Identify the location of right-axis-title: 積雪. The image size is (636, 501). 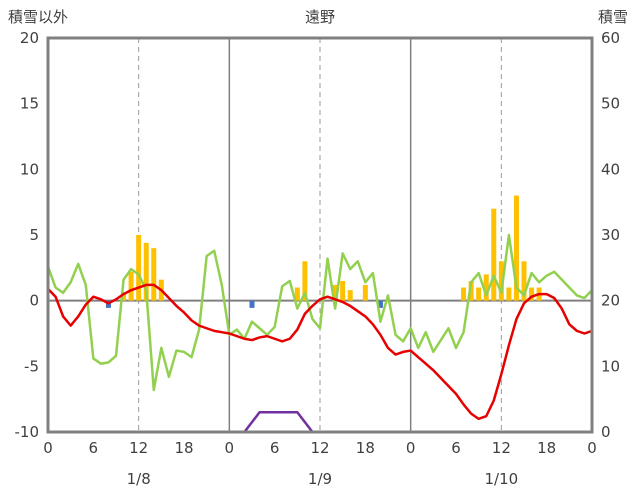
(612, 17).